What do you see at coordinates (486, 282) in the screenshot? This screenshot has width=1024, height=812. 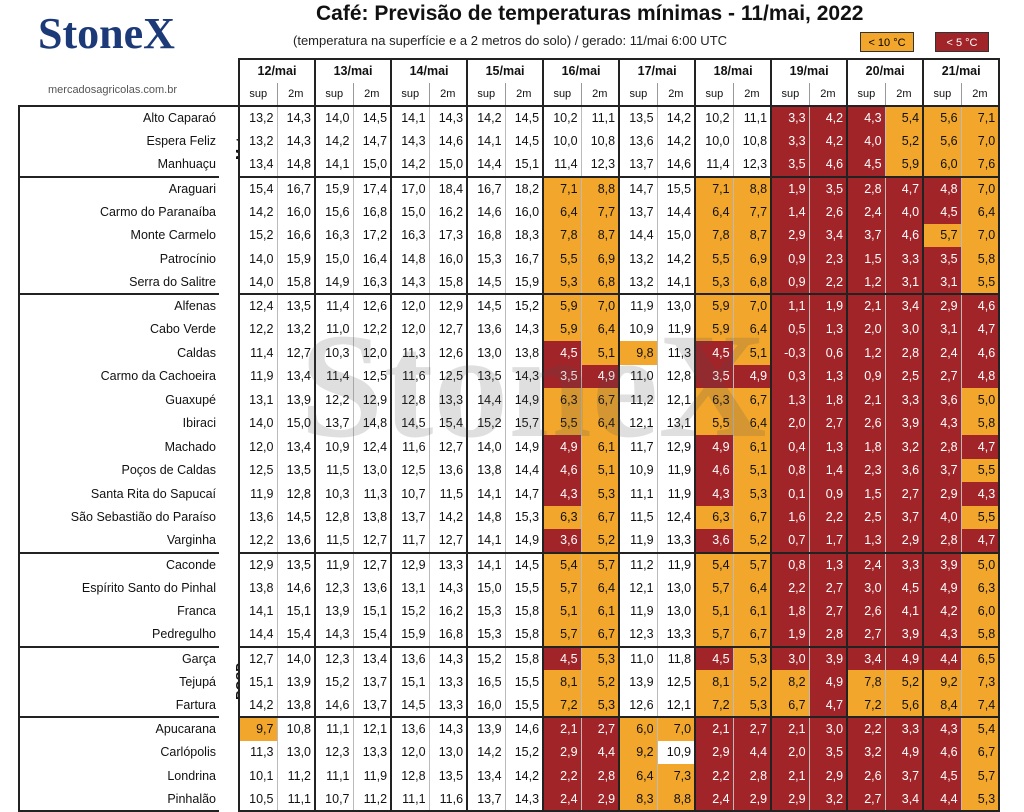 I see `temp-cell: 14,5` at bounding box center [486, 282].